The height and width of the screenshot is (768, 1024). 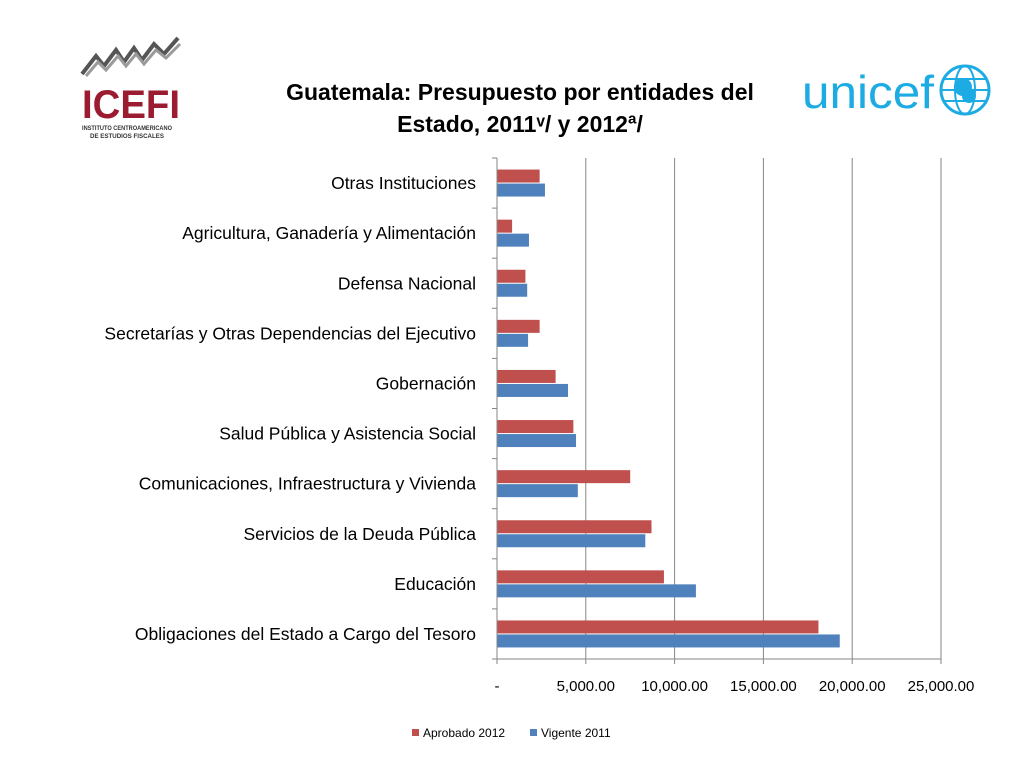 What do you see at coordinates (586, 686) in the screenshot?
I see `x-tick-label: 5,000.00` at bounding box center [586, 686].